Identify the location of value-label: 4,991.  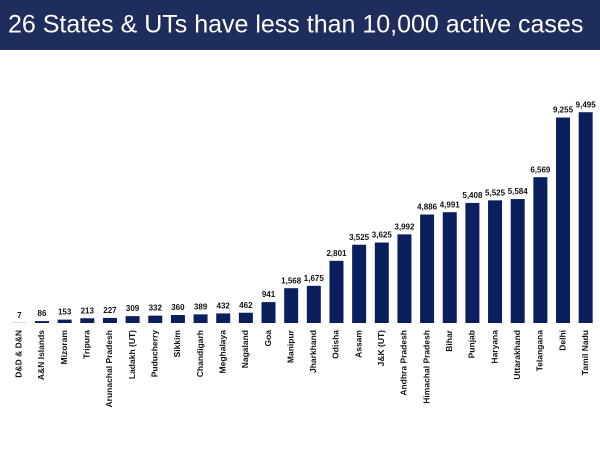
(450, 204).